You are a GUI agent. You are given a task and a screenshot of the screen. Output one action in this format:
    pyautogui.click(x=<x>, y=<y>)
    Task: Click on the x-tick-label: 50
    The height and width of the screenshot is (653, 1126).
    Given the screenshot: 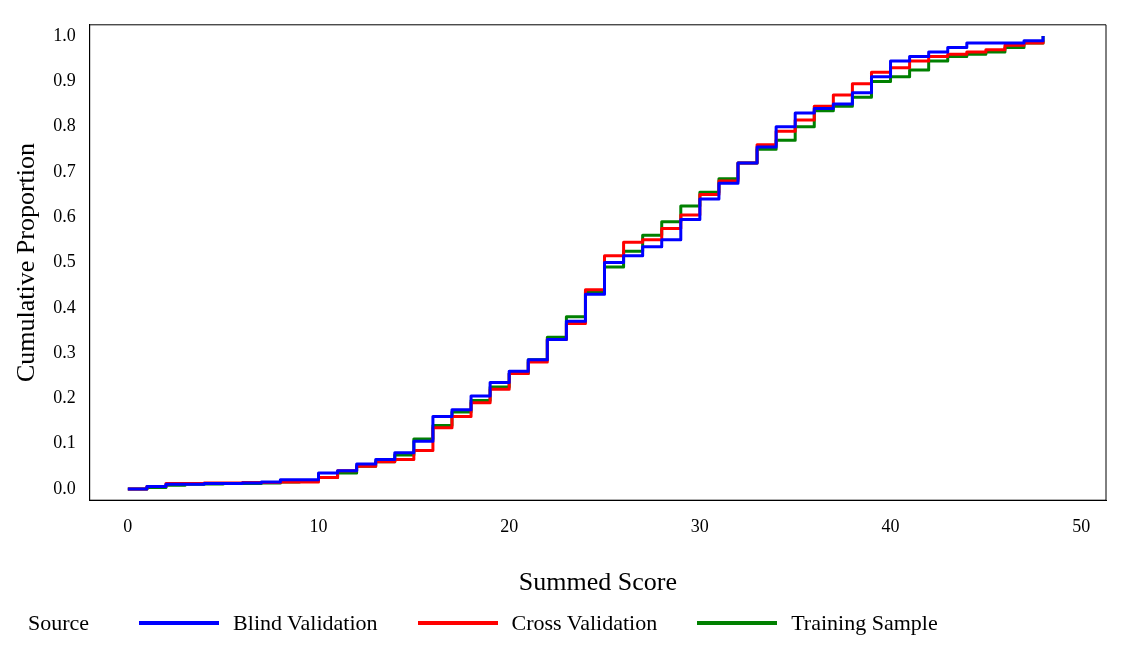 What is the action you would take?
    pyautogui.click(x=1081, y=525)
    